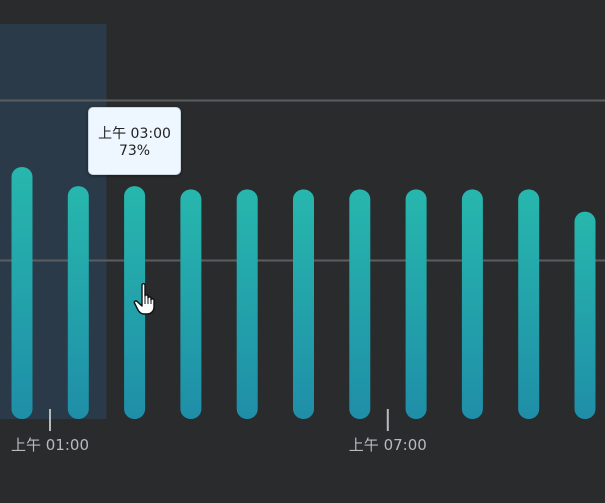  Describe the element at coordinates (585, 315) in the screenshot. I see `bar-上午 11:00` at that location.